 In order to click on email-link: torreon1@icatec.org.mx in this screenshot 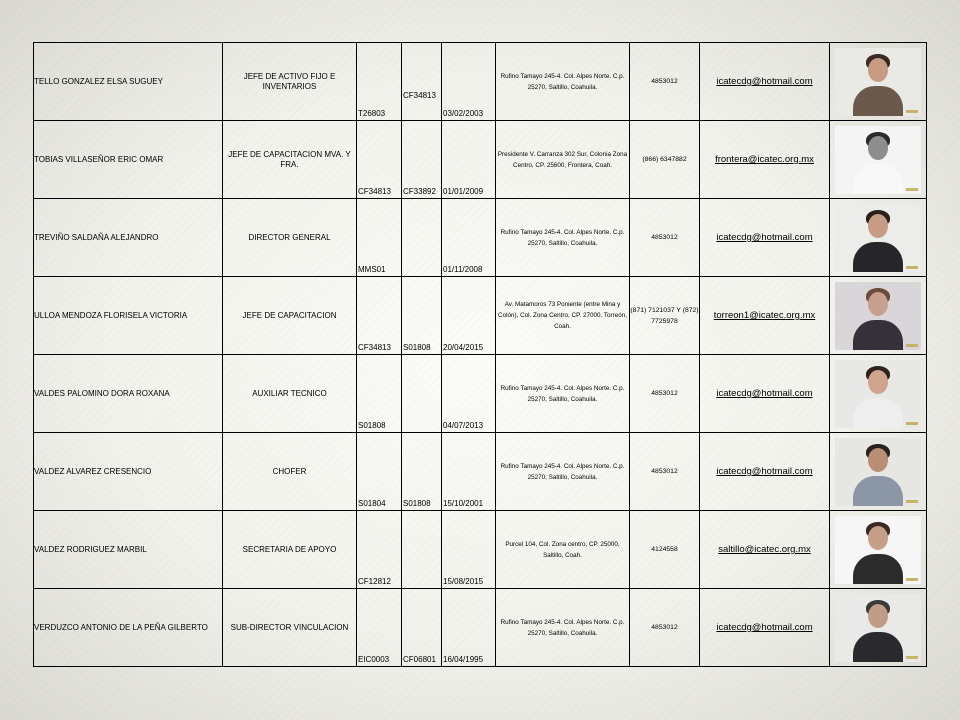, I will do `click(764, 315)`.